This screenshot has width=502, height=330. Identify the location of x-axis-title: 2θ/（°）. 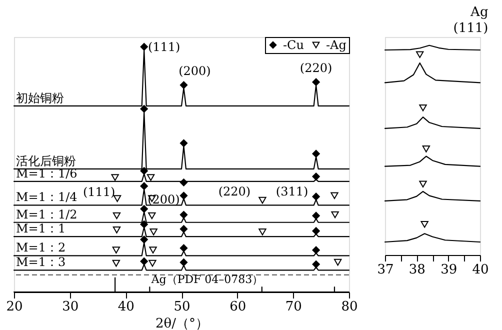
(182, 323).